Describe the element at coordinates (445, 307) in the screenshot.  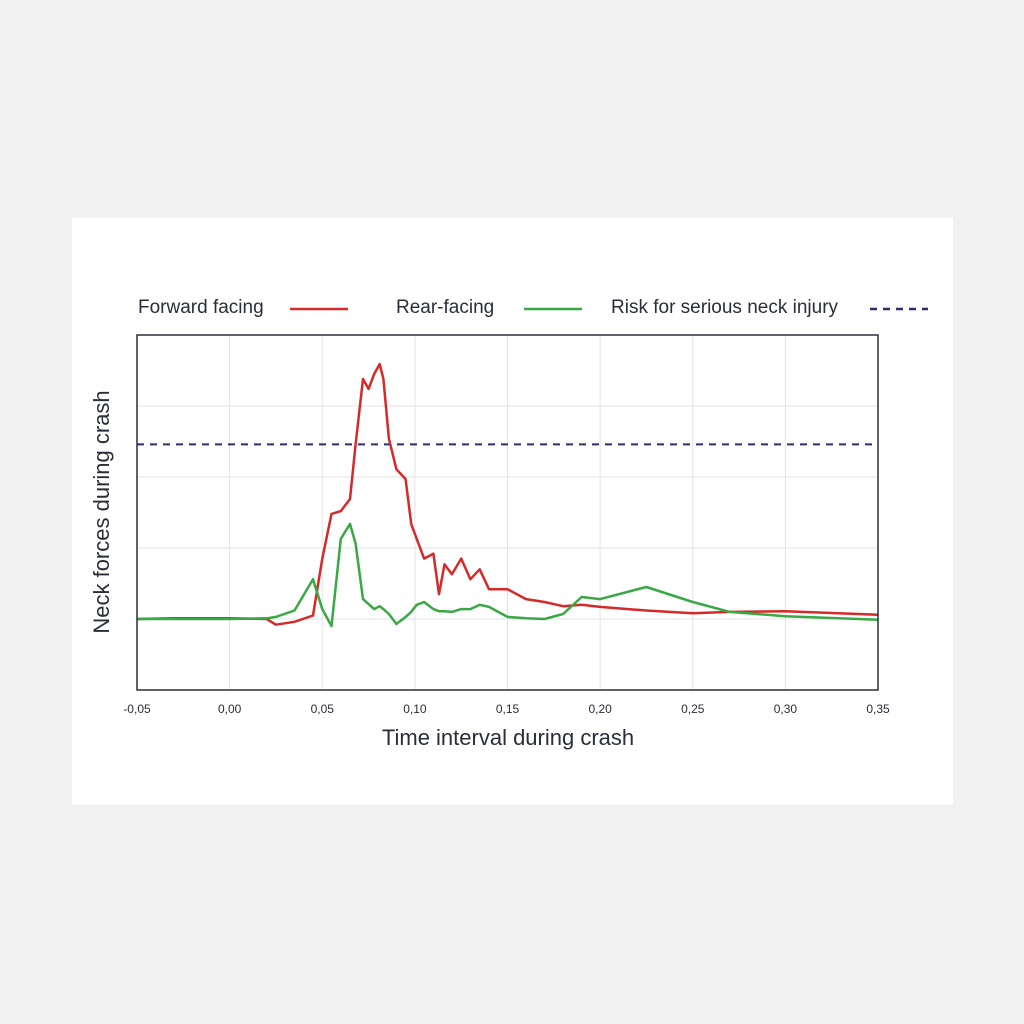
I see `legend-label: Rear-facing` at that location.